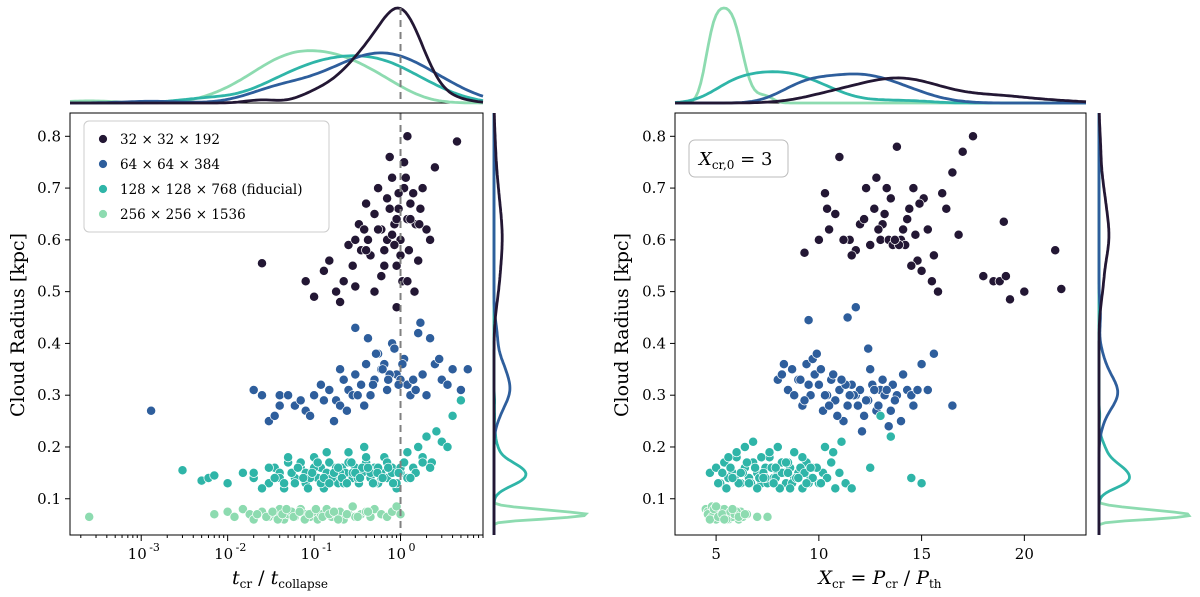  Describe the element at coordinates (211, 190) in the screenshot. I see `legend-label-2: 128 × 128 × 768 (fiducial)` at that location.